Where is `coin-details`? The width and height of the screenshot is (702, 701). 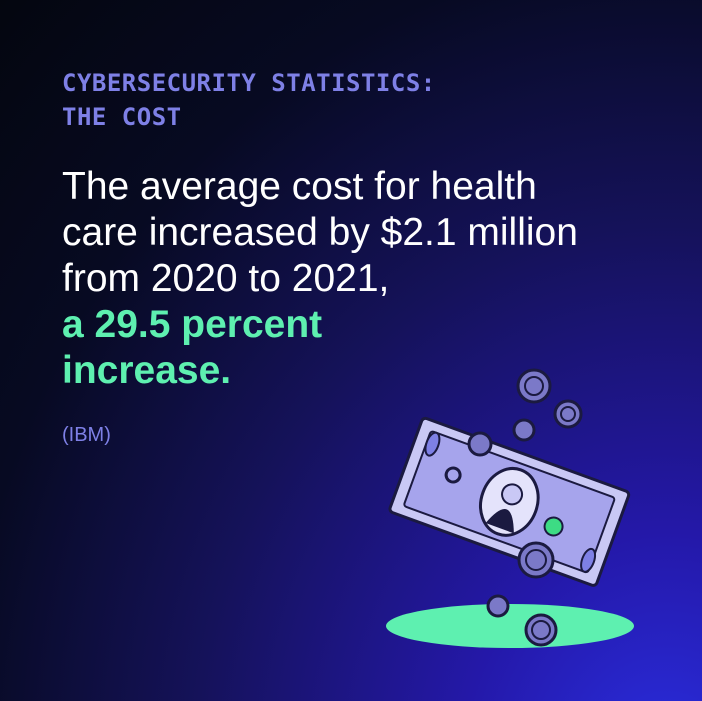
coin-details is located at coordinates (550, 508).